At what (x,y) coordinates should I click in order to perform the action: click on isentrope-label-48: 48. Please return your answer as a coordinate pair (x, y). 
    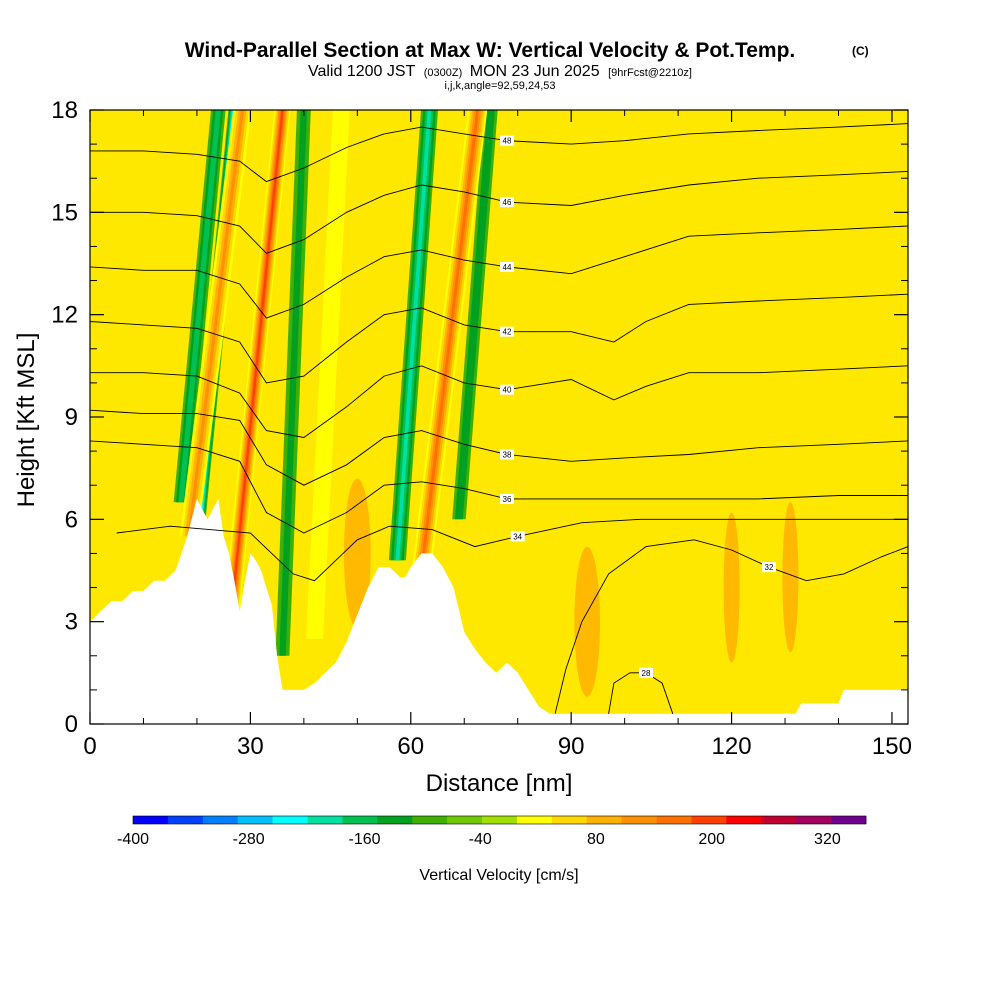
    Looking at the image, I should click on (507, 141).